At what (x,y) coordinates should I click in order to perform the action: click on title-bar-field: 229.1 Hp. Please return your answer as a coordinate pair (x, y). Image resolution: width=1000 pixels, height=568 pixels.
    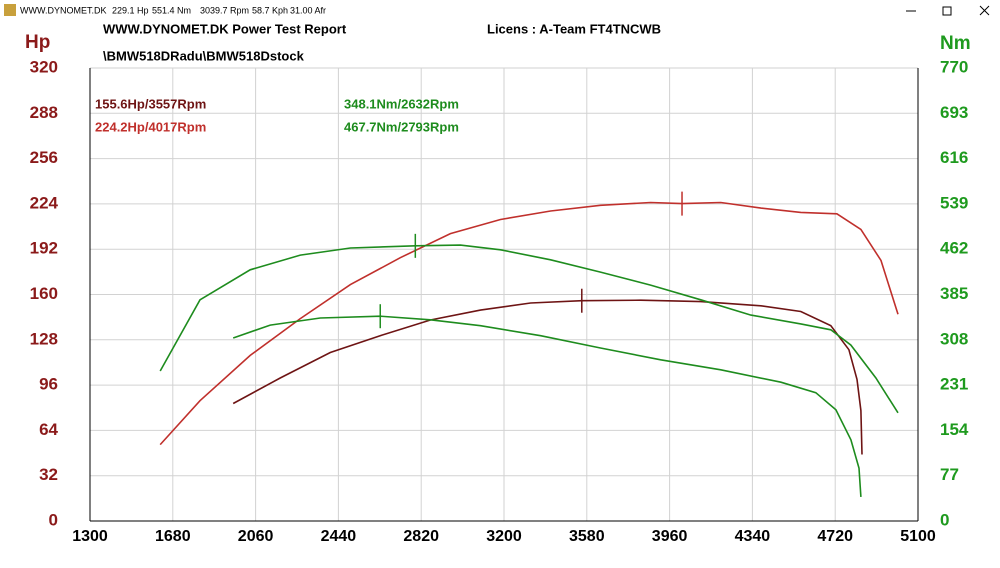
    Looking at the image, I should click on (130, 10).